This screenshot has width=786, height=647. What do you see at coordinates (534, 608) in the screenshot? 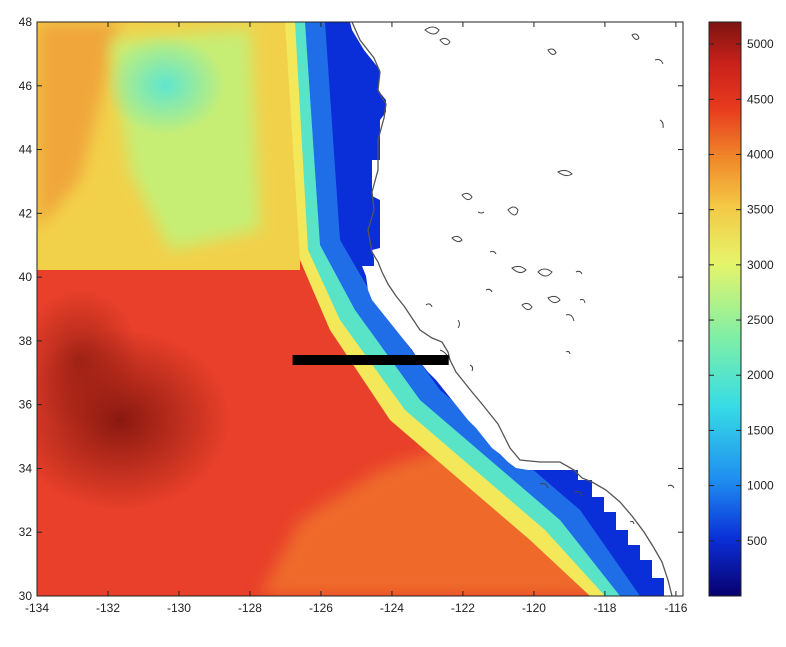
I see `x-tick-label: -120` at bounding box center [534, 608].